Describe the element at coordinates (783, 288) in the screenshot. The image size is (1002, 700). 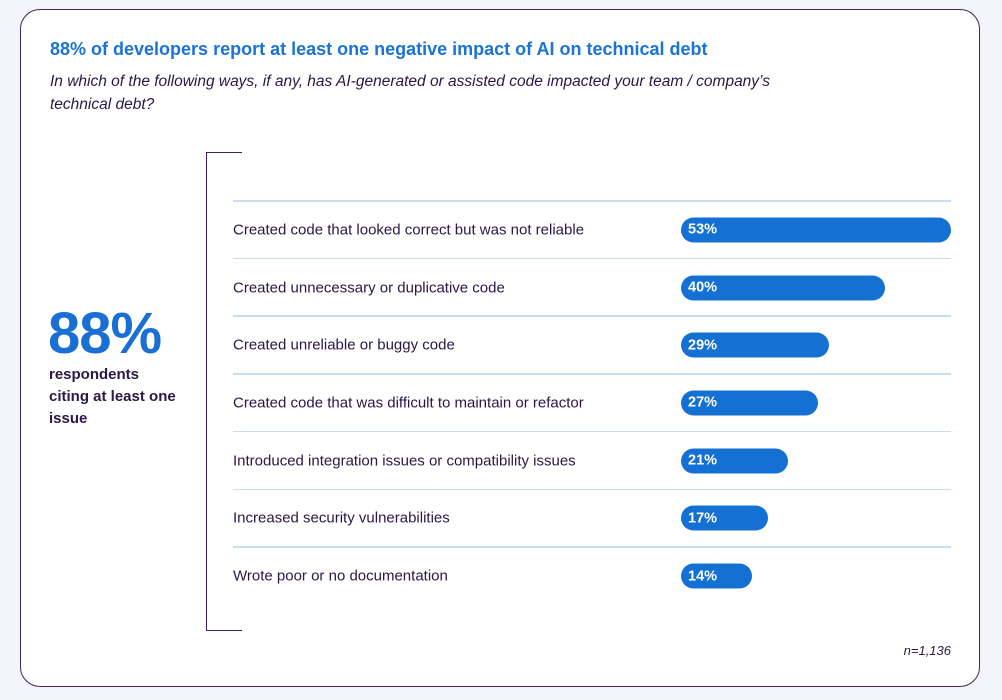
I see `bar: 40%` at that location.